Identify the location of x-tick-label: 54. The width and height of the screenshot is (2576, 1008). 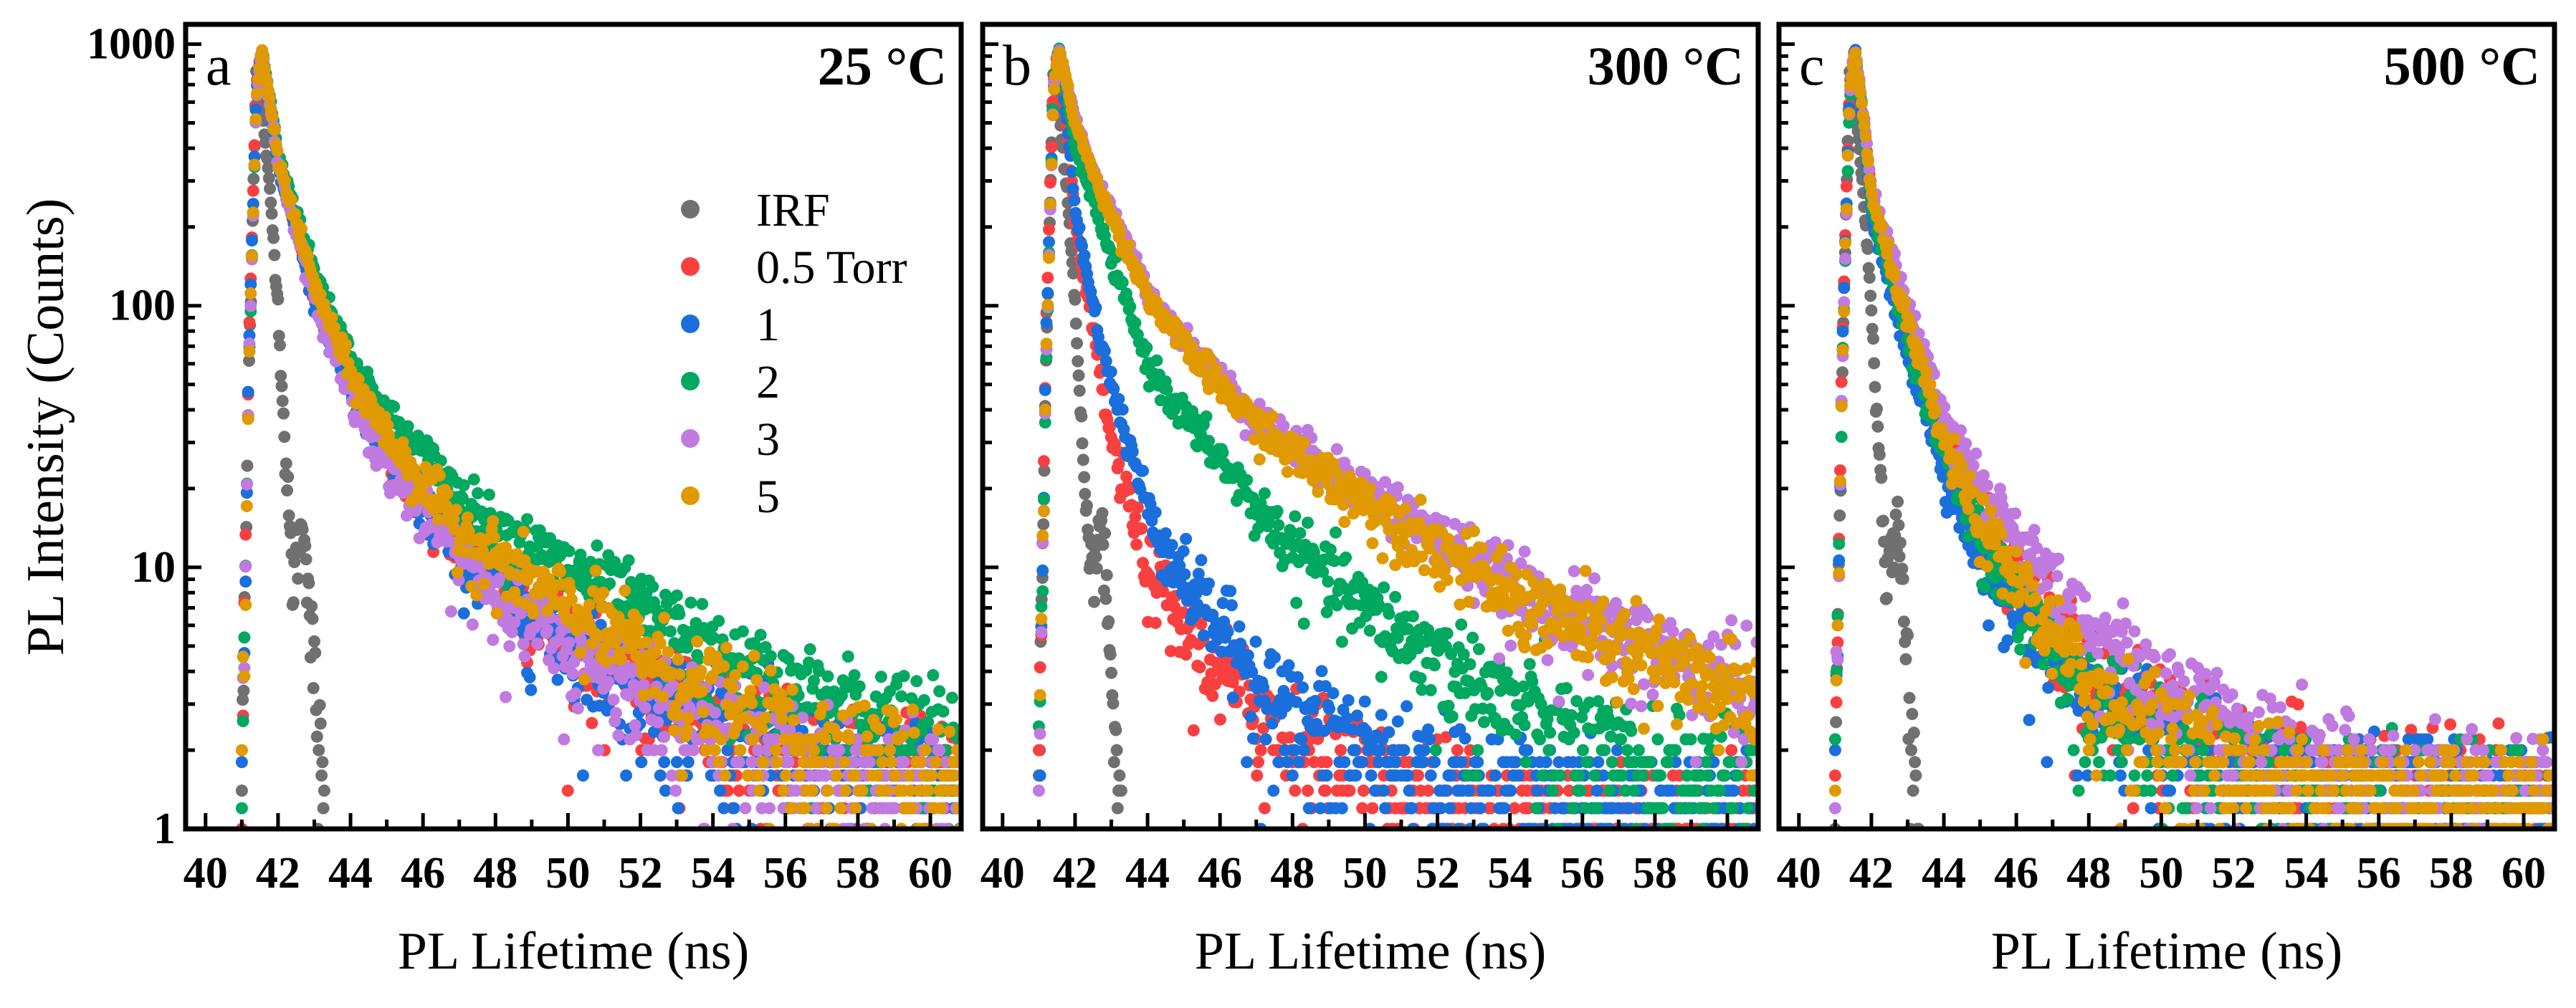
(713, 873).